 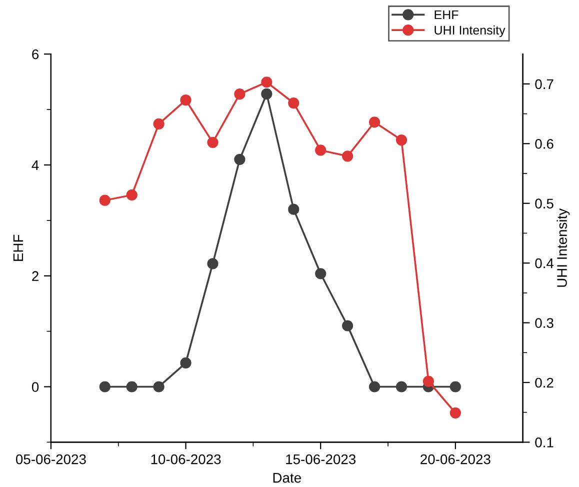 What do you see at coordinates (455, 459) in the screenshot?
I see `x-tick-label: 20-06-2023` at bounding box center [455, 459].